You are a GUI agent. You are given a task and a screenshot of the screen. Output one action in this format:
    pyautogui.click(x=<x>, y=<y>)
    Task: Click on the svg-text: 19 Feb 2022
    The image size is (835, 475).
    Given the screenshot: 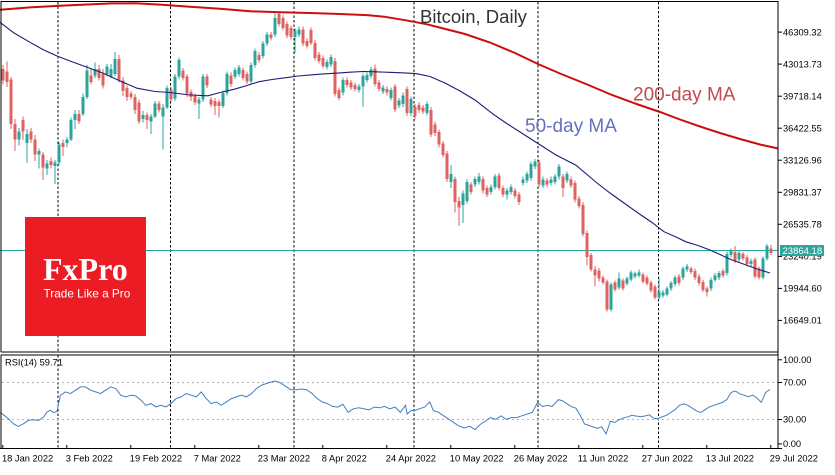 What is the action you would take?
    pyautogui.click(x=156, y=459)
    